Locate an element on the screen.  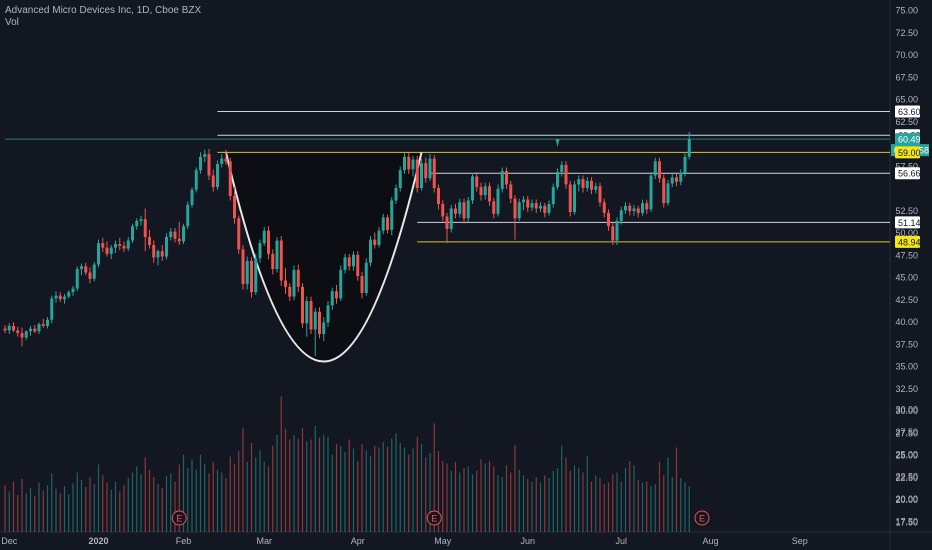
time-tick-label: 2020 is located at coordinates (98, 541).